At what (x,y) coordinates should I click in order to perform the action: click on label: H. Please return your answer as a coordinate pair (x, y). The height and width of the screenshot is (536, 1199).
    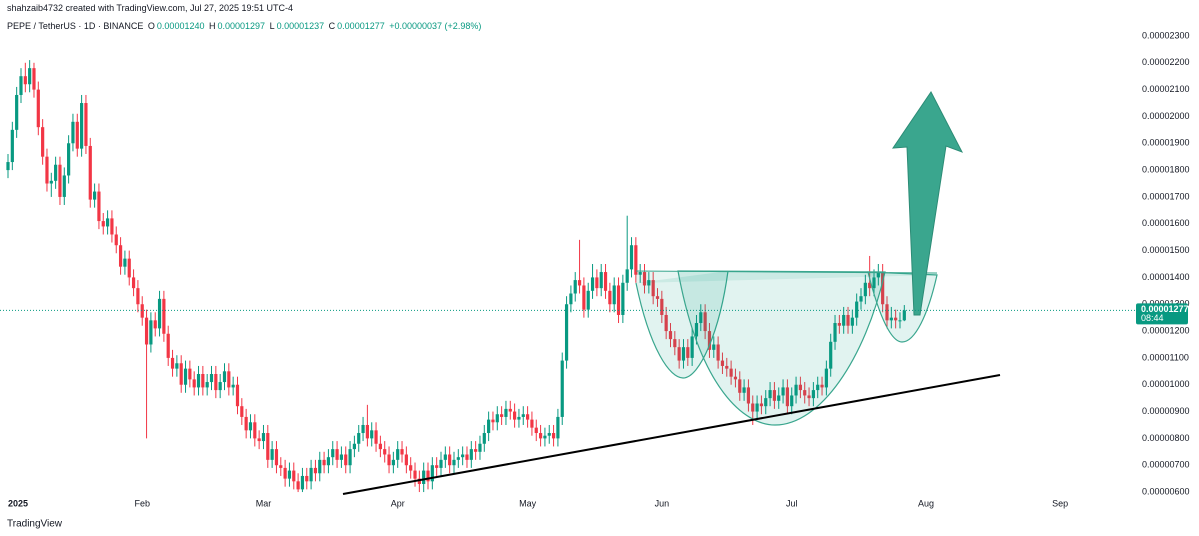
    Looking at the image, I should click on (212, 26).